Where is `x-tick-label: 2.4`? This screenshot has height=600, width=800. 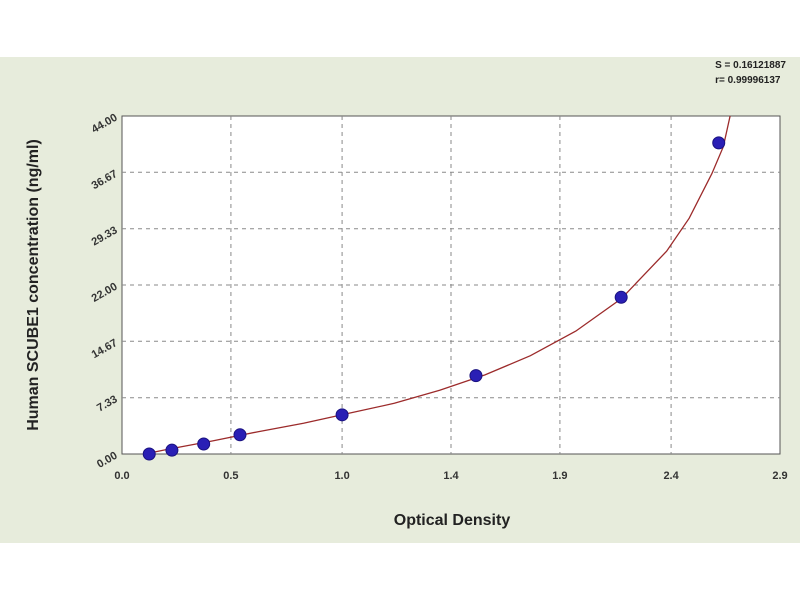 x-tick-label: 2.4 is located at coordinates (671, 476).